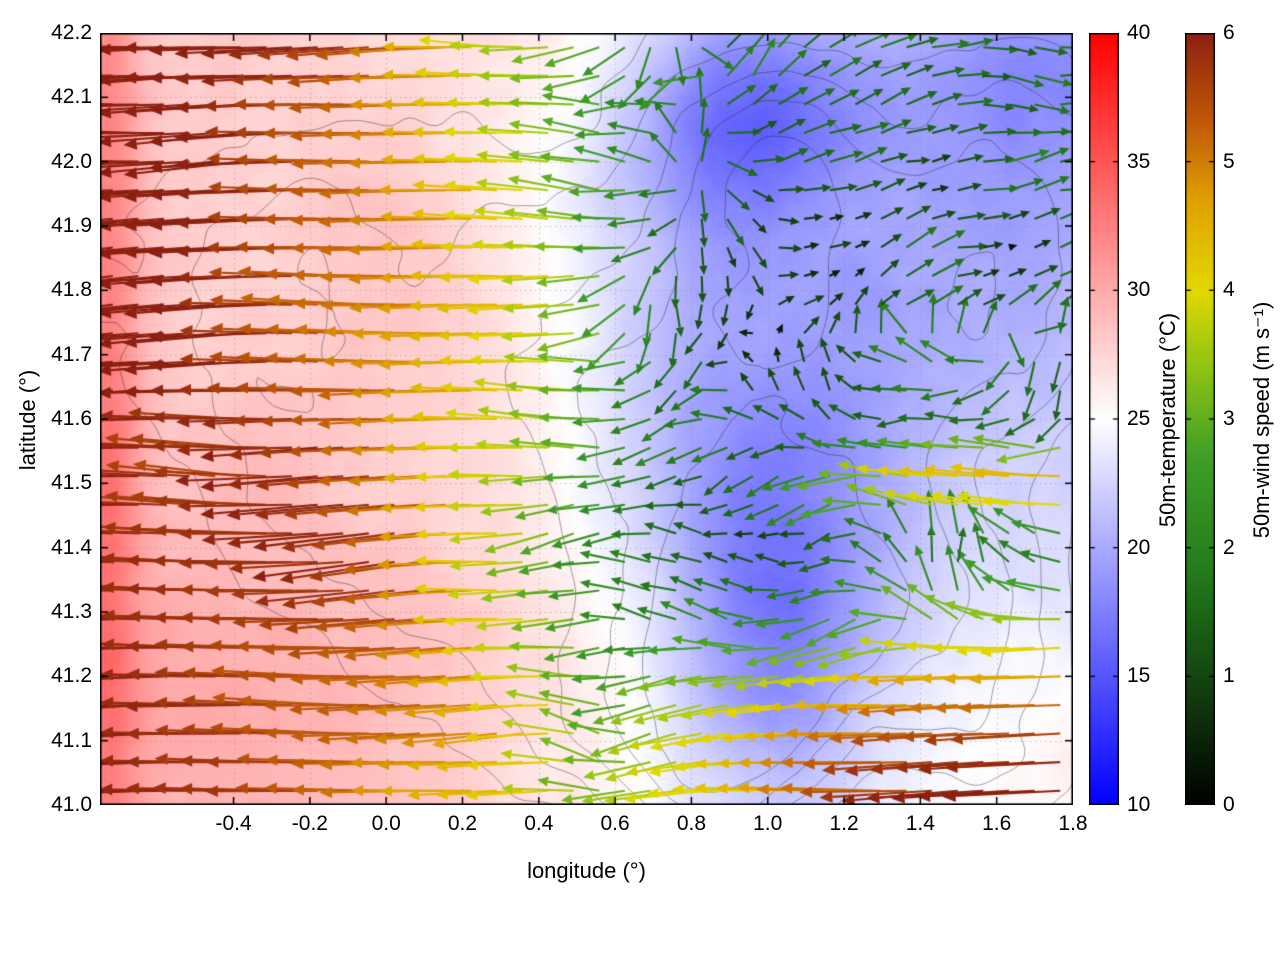 Image resolution: width=1280 pixels, height=960 pixels. I want to click on y-tick-label: 41.2, so click(71, 676).